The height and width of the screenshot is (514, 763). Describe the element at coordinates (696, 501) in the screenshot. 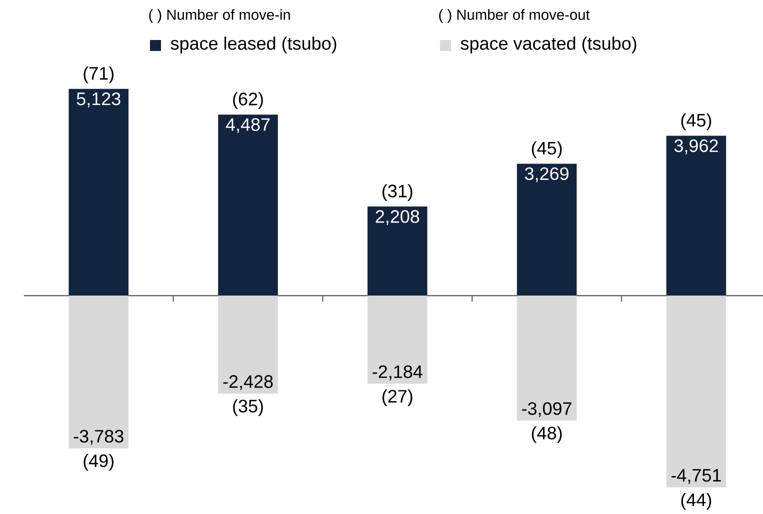

I see `text: (44)` at that location.